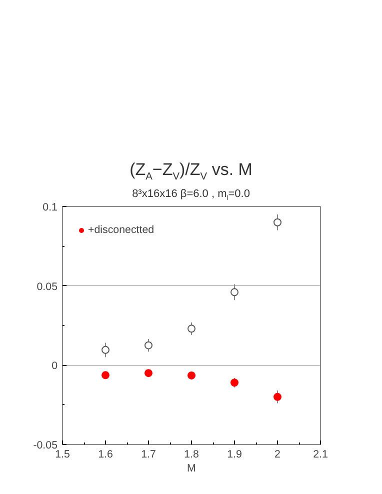 Image resolution: width=382 pixels, height=494 pixels. What do you see at coordinates (47, 286) in the screenshot?
I see `y-tick-label: 0.05` at bounding box center [47, 286].